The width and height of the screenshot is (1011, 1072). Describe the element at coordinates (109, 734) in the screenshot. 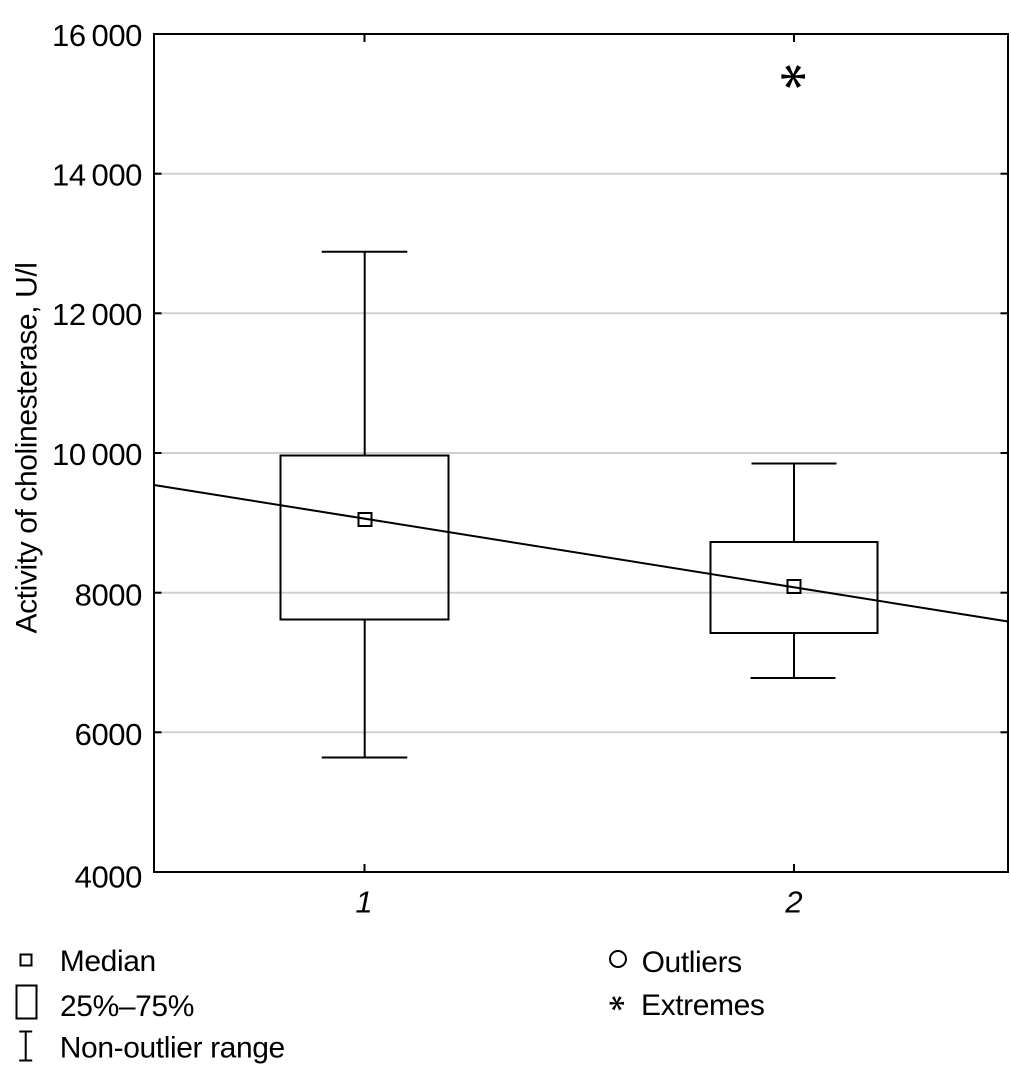

I see `svg-text: 6000` at that location.